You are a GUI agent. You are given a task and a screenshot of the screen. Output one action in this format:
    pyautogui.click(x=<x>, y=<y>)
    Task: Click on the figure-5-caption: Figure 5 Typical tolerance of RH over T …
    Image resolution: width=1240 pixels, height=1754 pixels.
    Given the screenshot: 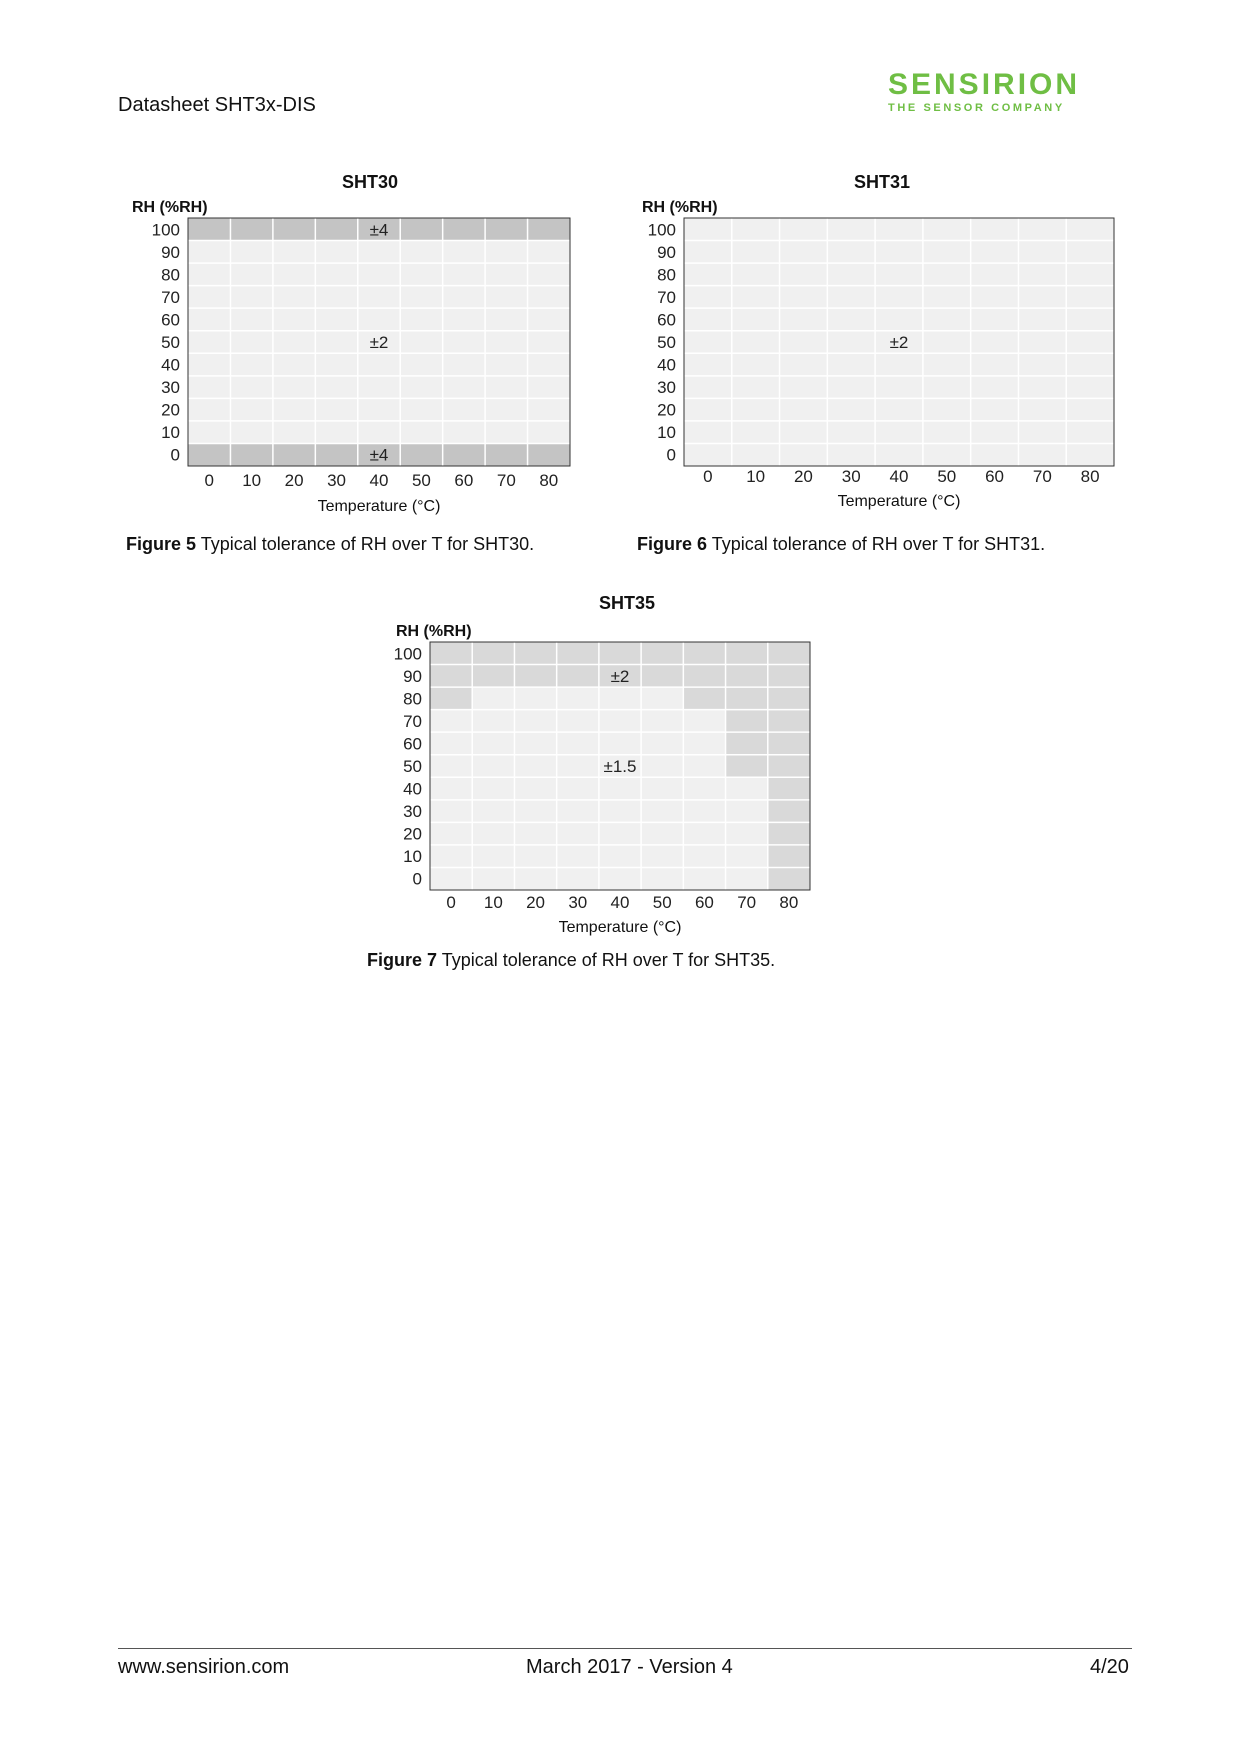 What is the action you would take?
    pyautogui.click(x=330, y=544)
    